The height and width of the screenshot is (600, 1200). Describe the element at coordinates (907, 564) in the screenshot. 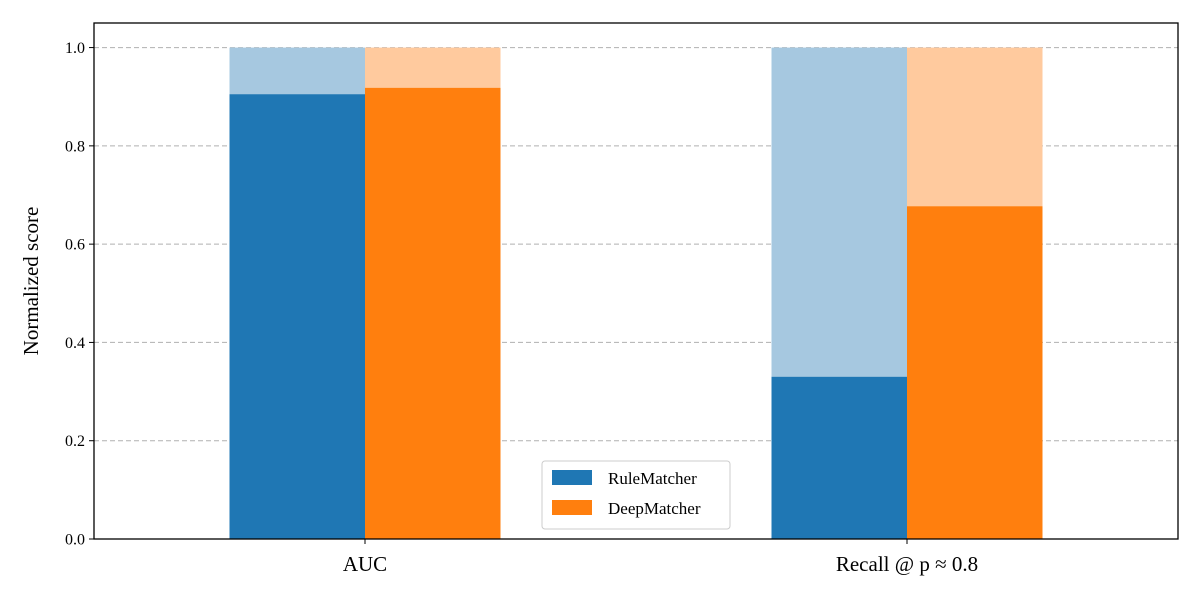

I see `x-tick-label: Recall @ p ≈ 0.8` at that location.